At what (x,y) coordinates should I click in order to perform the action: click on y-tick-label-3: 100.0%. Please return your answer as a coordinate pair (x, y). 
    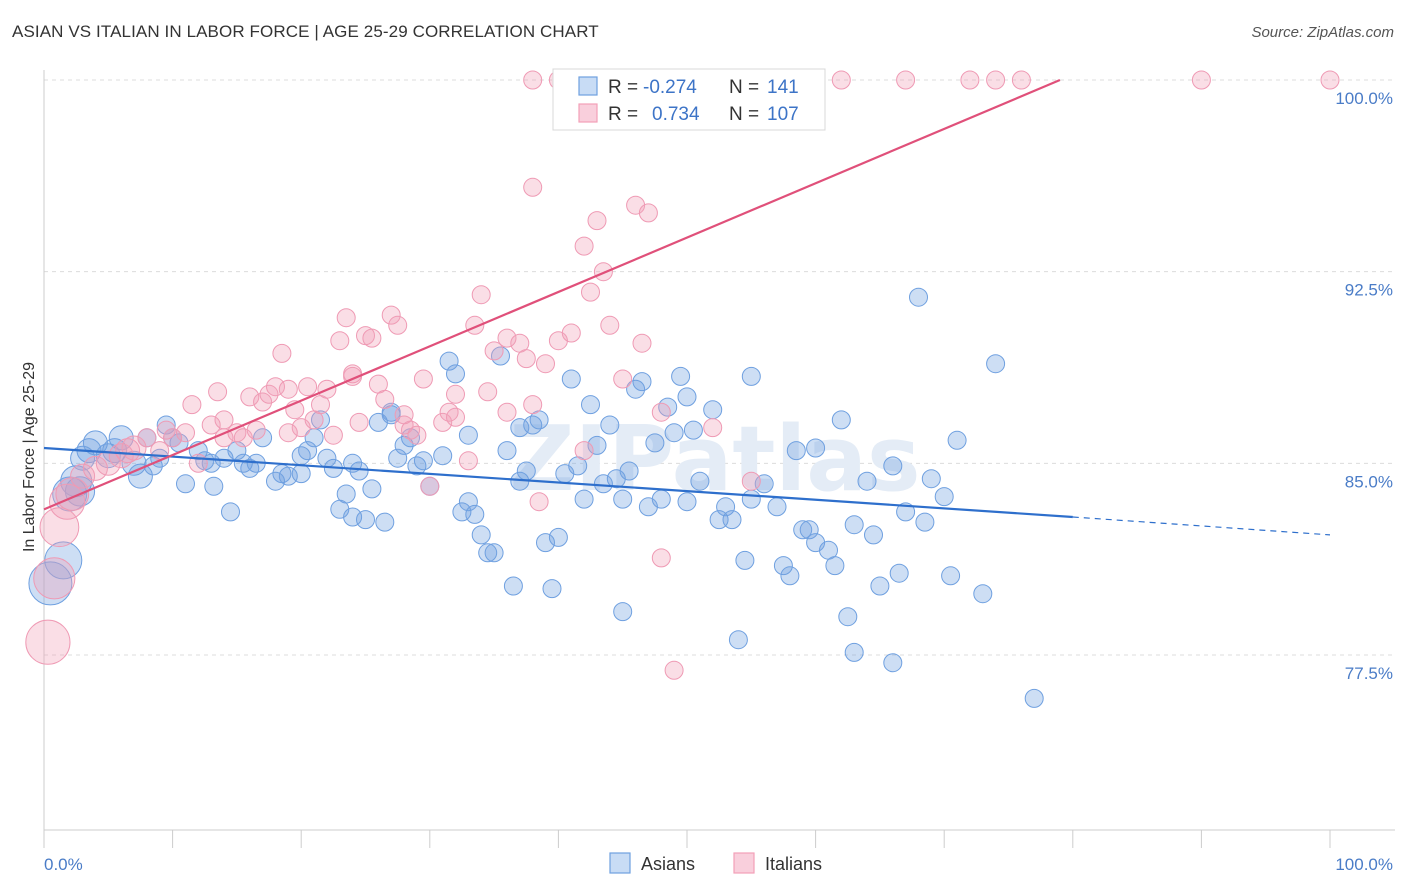
    Looking at the image, I should click on (1364, 98).